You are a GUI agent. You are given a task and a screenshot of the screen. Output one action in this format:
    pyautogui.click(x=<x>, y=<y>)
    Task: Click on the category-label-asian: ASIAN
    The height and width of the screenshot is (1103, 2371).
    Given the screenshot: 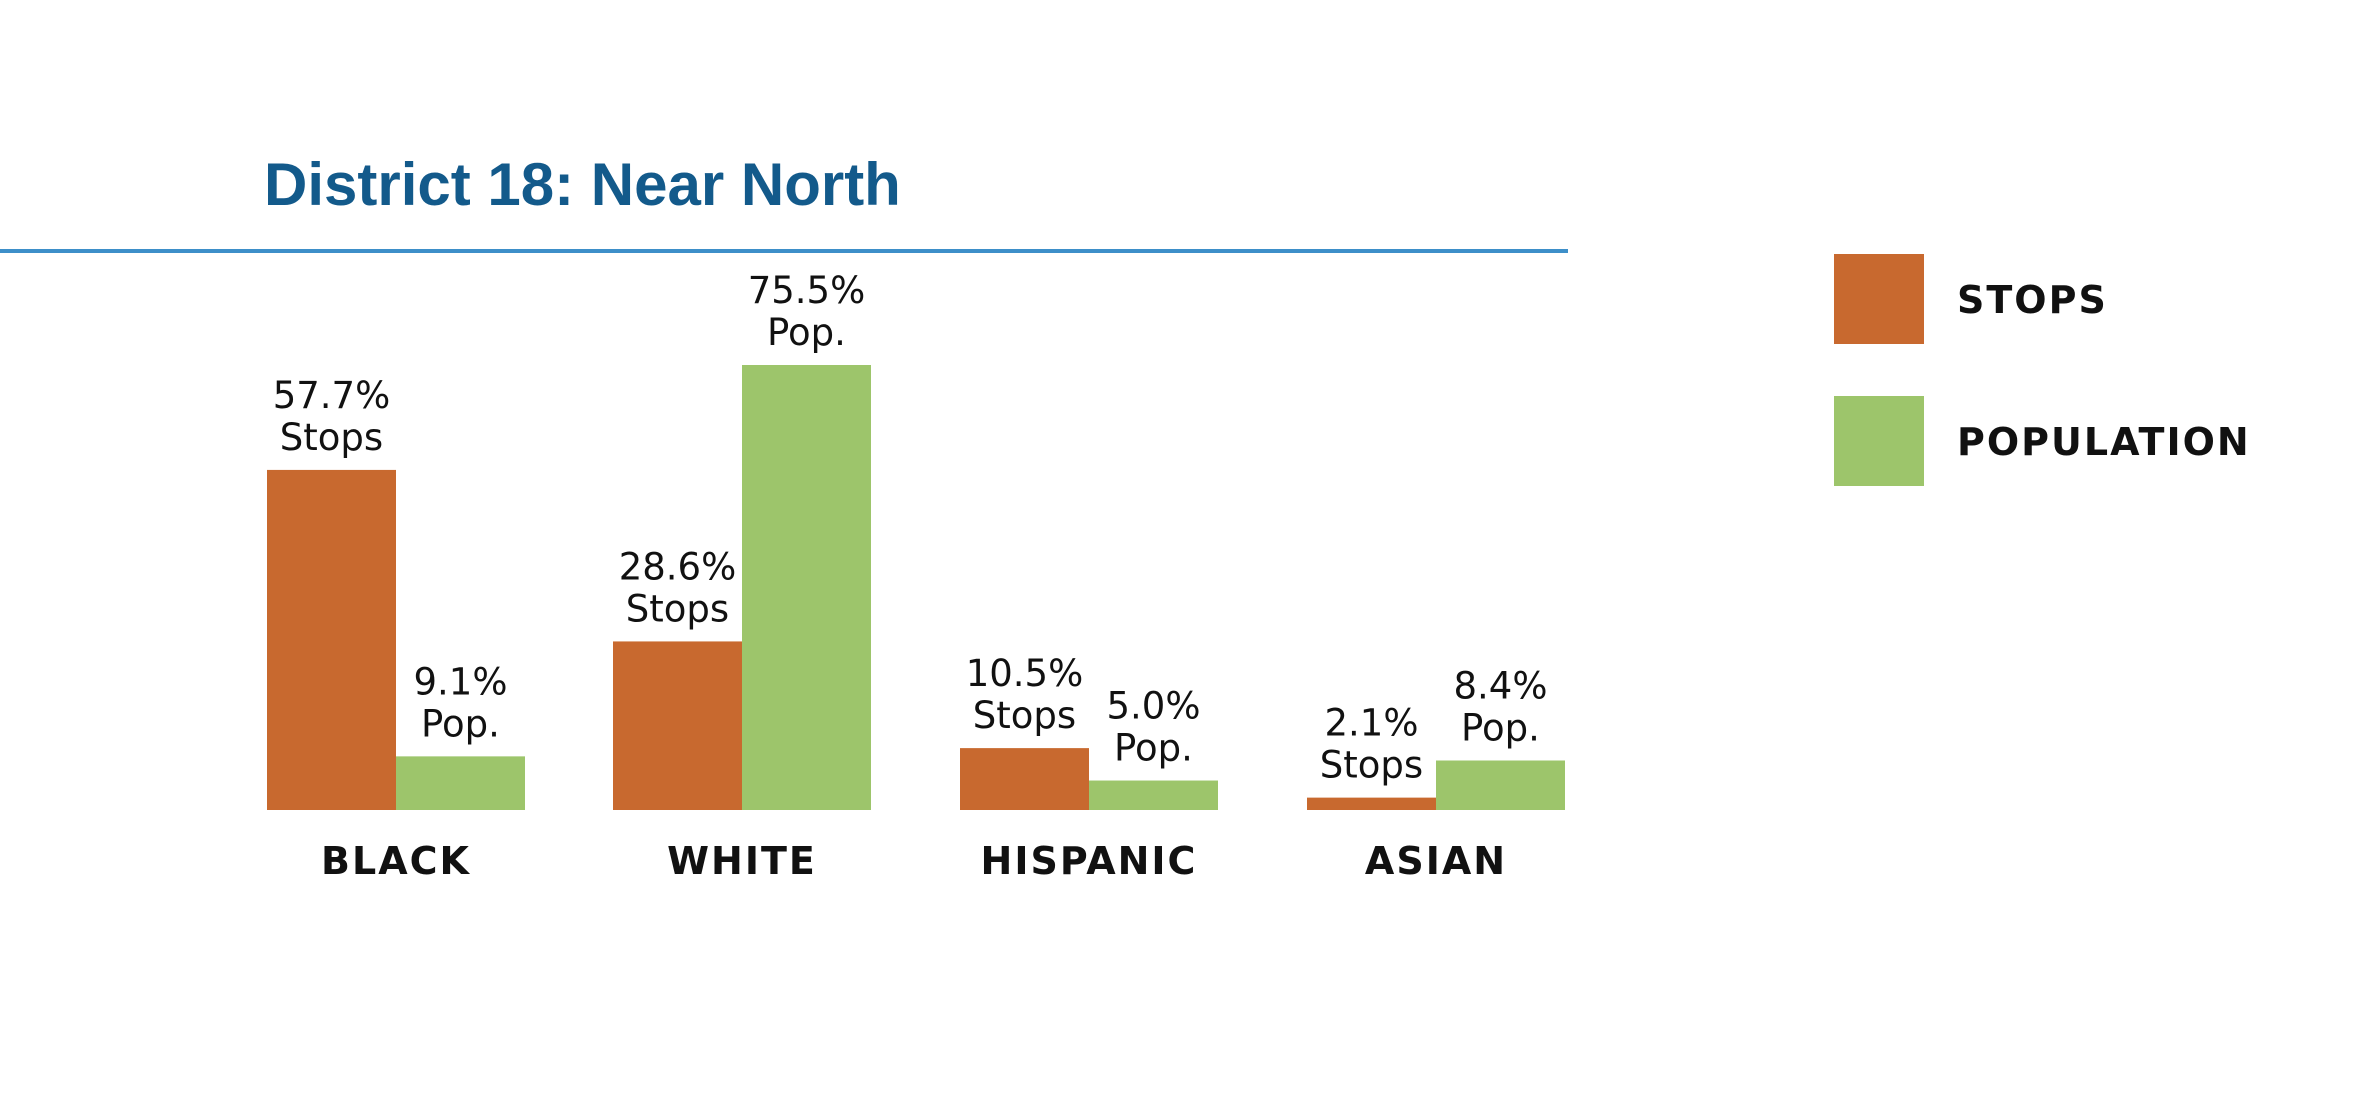 What is the action you would take?
    pyautogui.click(x=1436, y=861)
    